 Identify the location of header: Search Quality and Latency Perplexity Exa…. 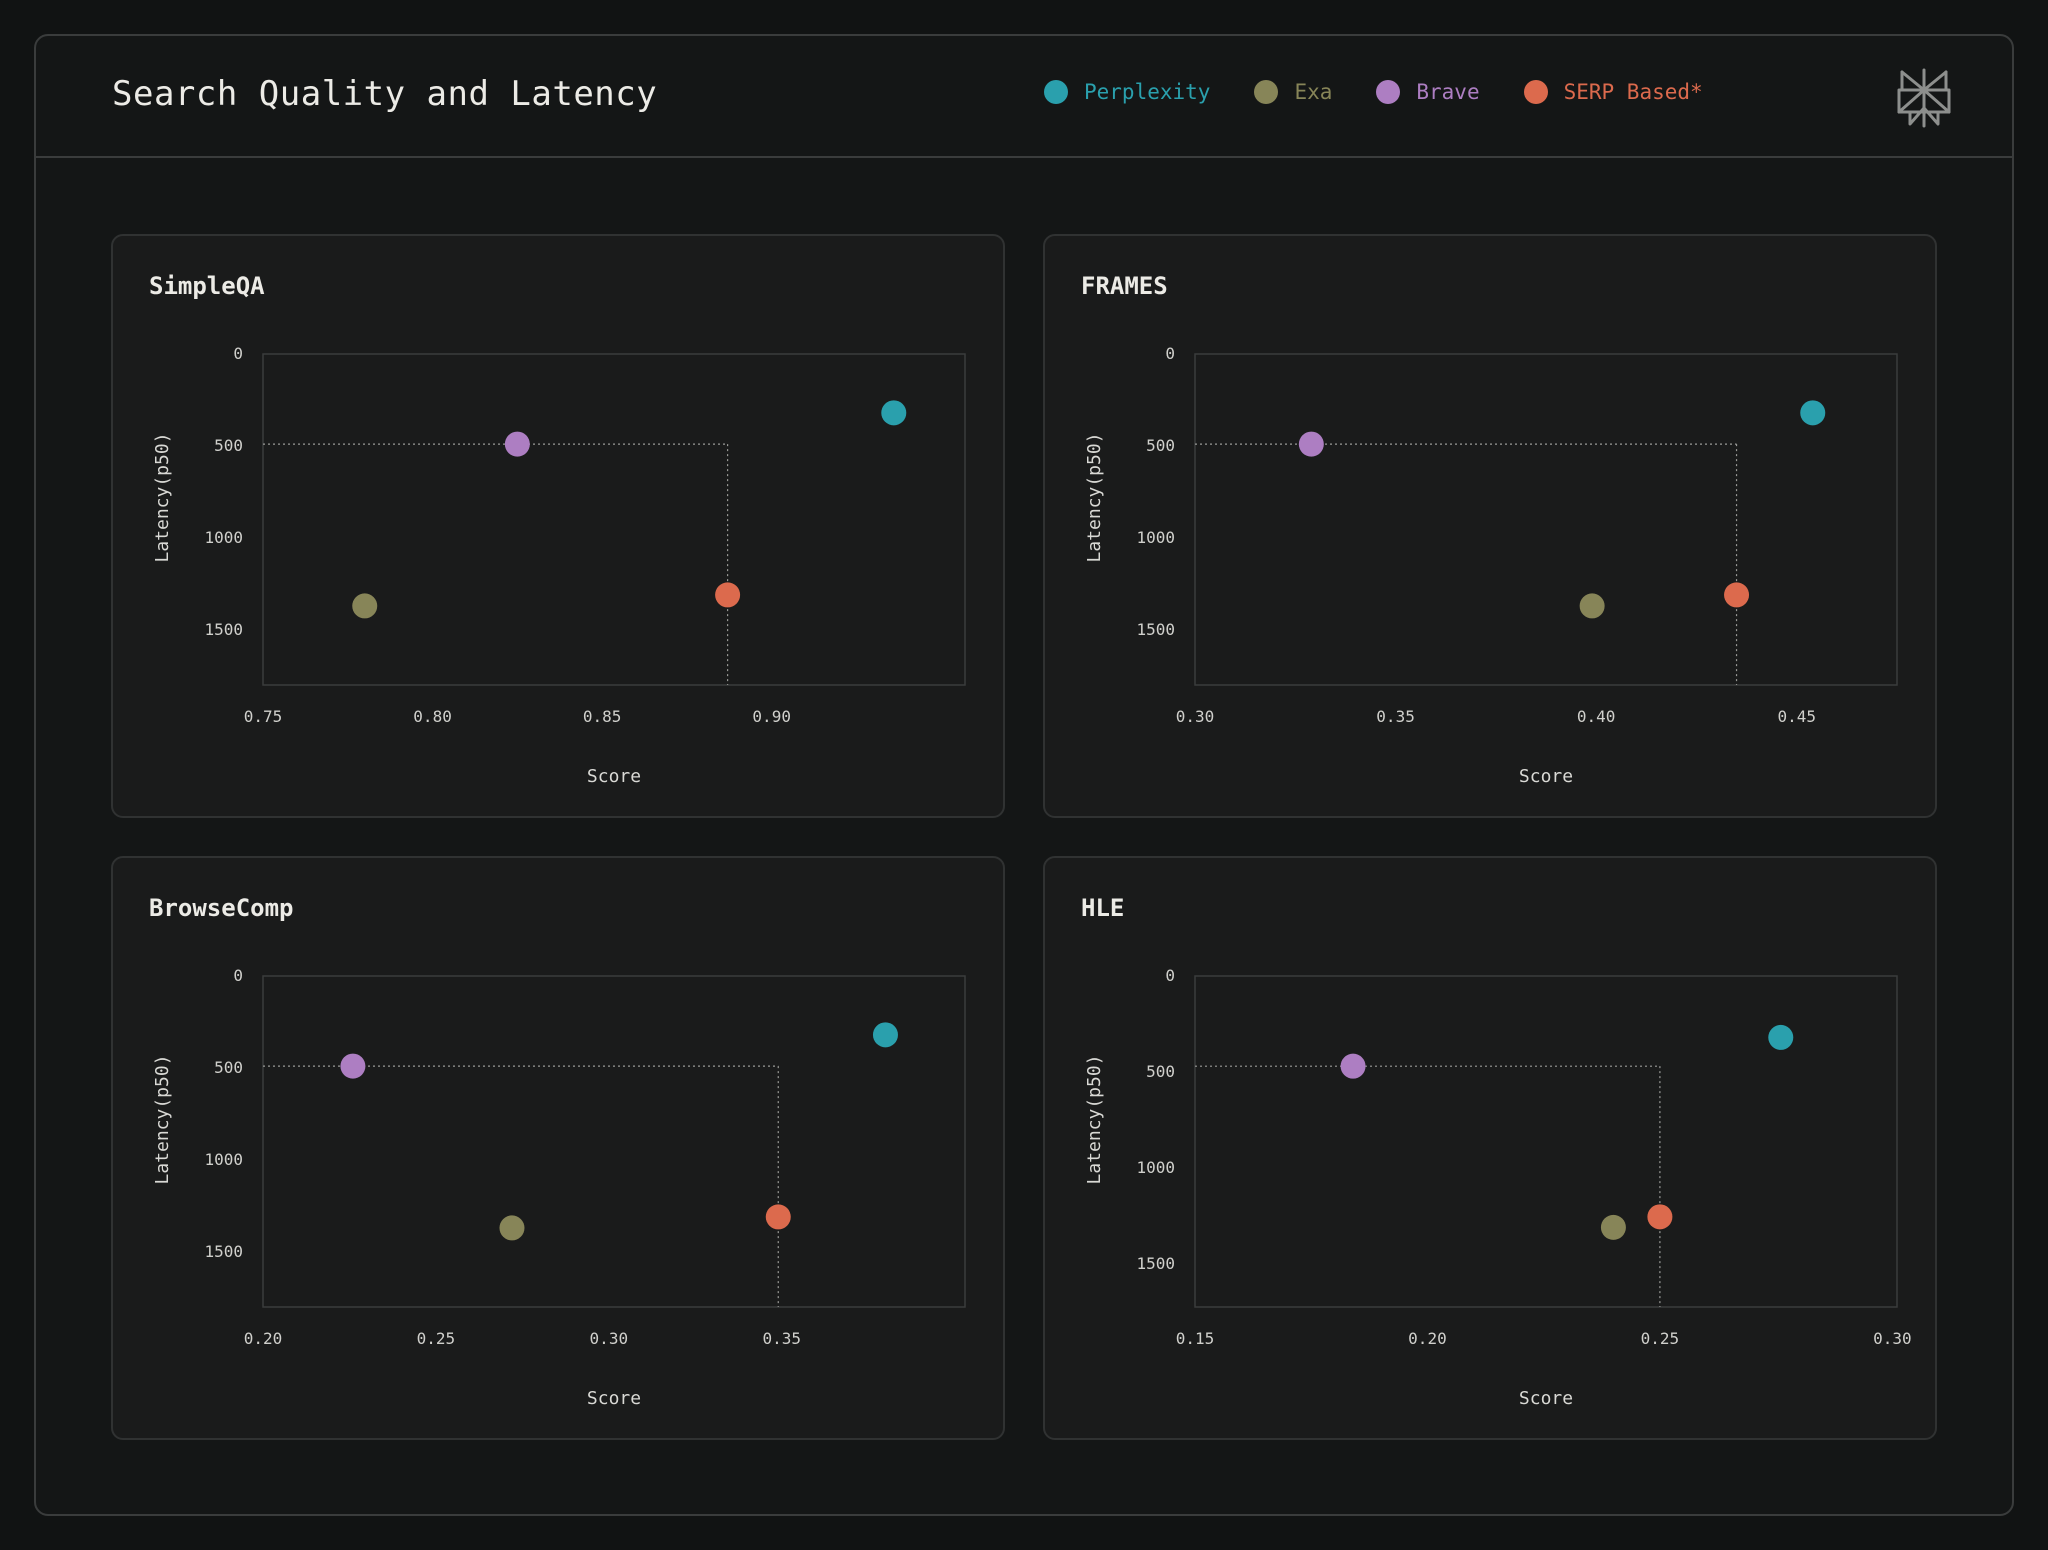
(1024, 97).